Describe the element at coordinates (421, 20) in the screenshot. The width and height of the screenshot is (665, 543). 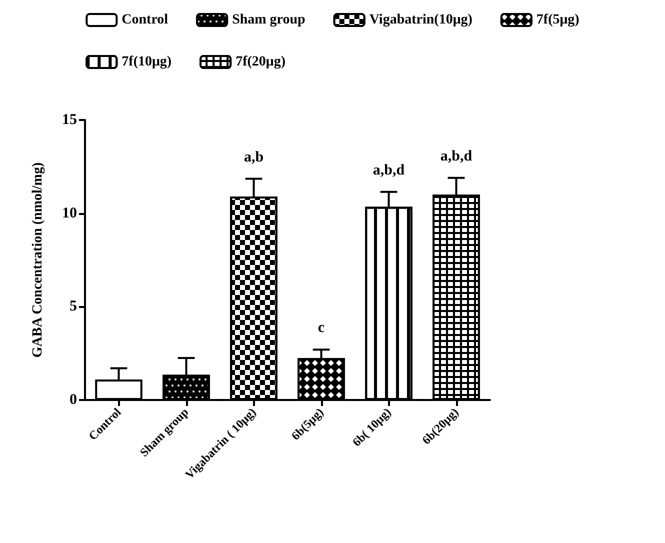
I see `legend-label: Vigabatrin(10μg)` at that location.